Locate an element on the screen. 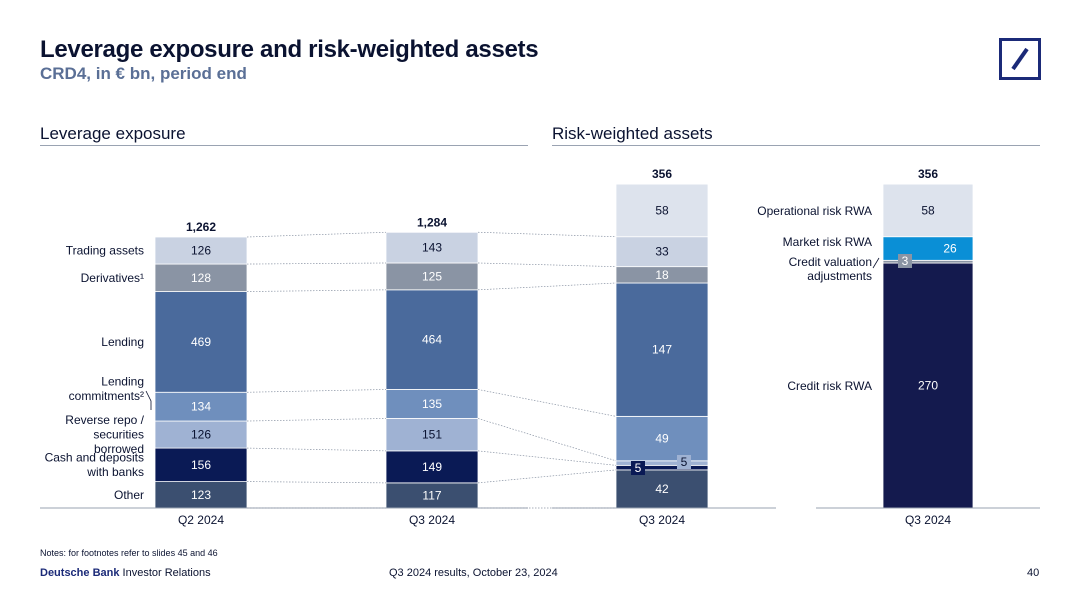 The image size is (1080, 607). leverage-segment-label: 125 is located at coordinates (432, 276).